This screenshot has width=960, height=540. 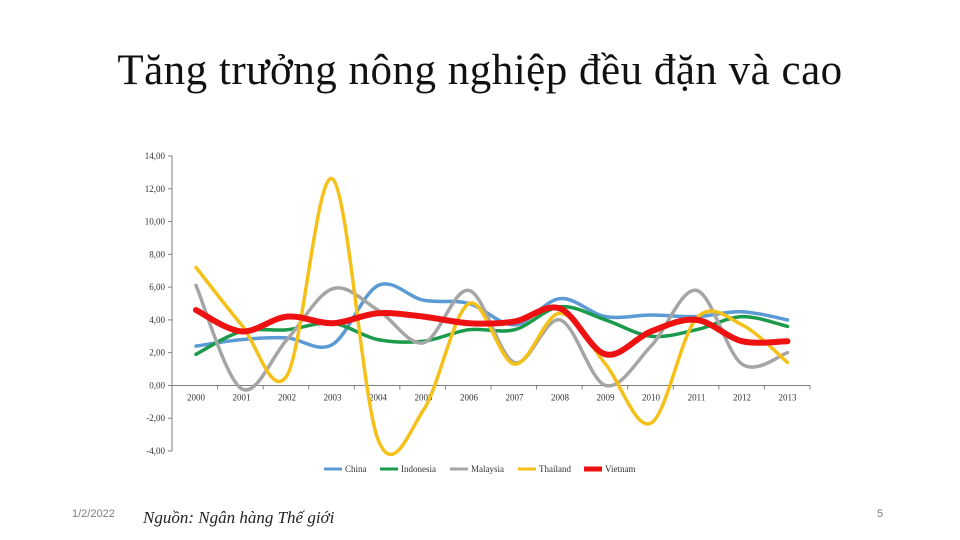 What do you see at coordinates (242, 397) in the screenshot?
I see `x-tick-label: 2001` at bounding box center [242, 397].